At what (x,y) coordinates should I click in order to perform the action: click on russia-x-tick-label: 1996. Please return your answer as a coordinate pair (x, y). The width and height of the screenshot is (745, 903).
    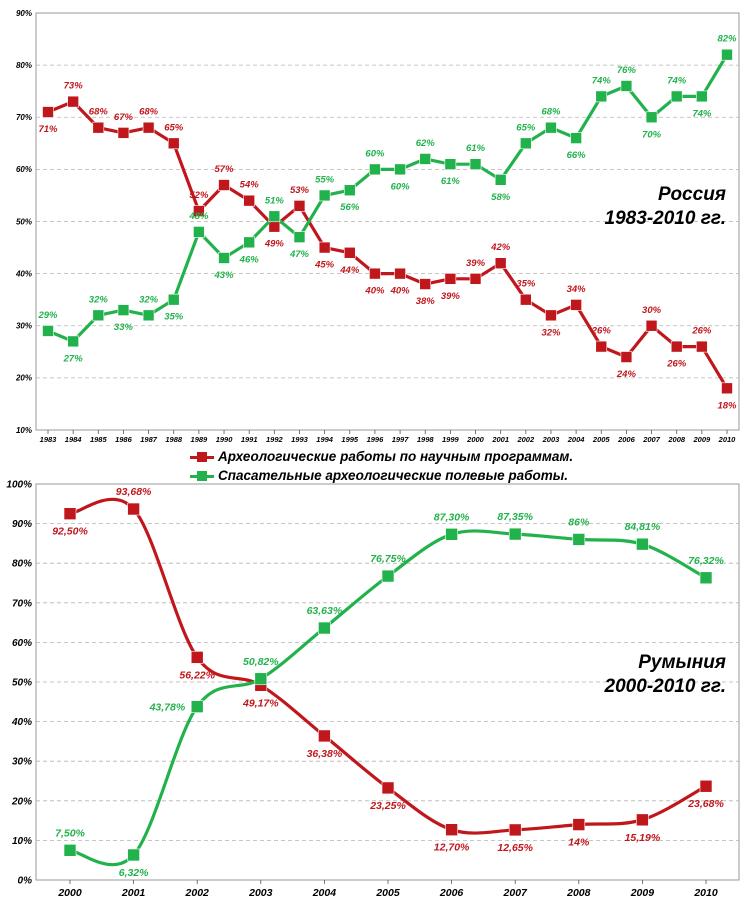
    Looking at the image, I should click on (376, 439).